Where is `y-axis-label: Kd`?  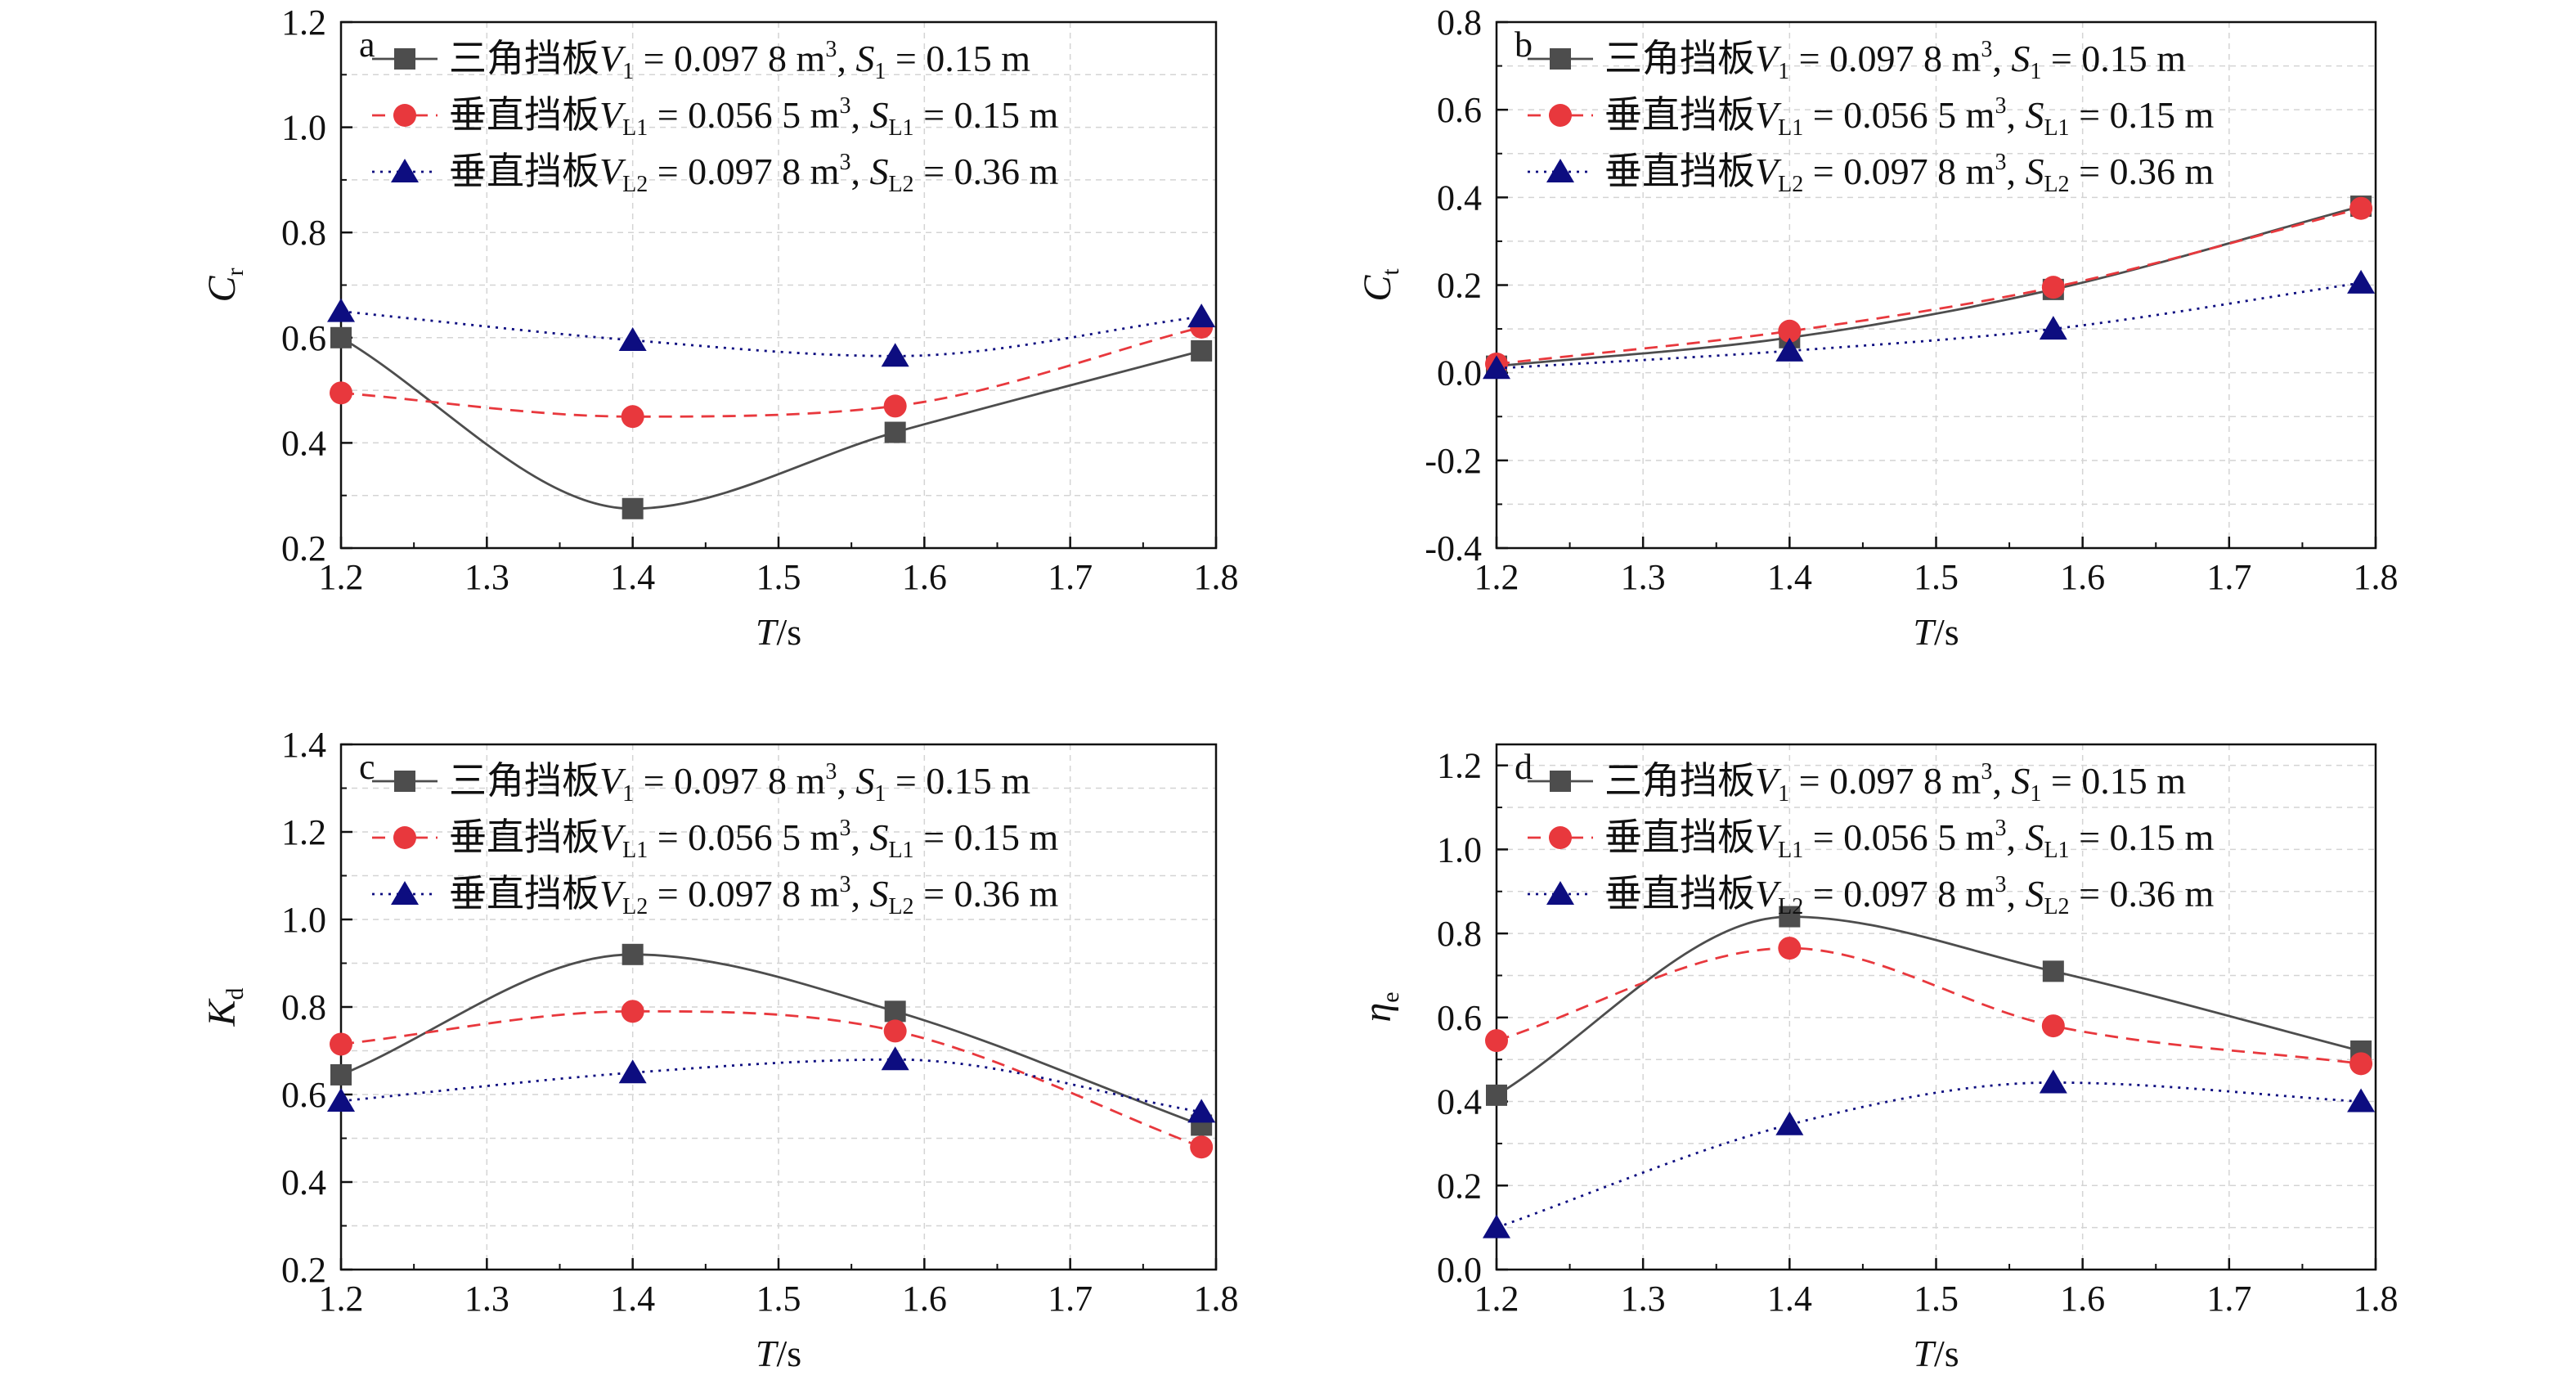
y-axis-label: Kd is located at coordinates (224, 1007).